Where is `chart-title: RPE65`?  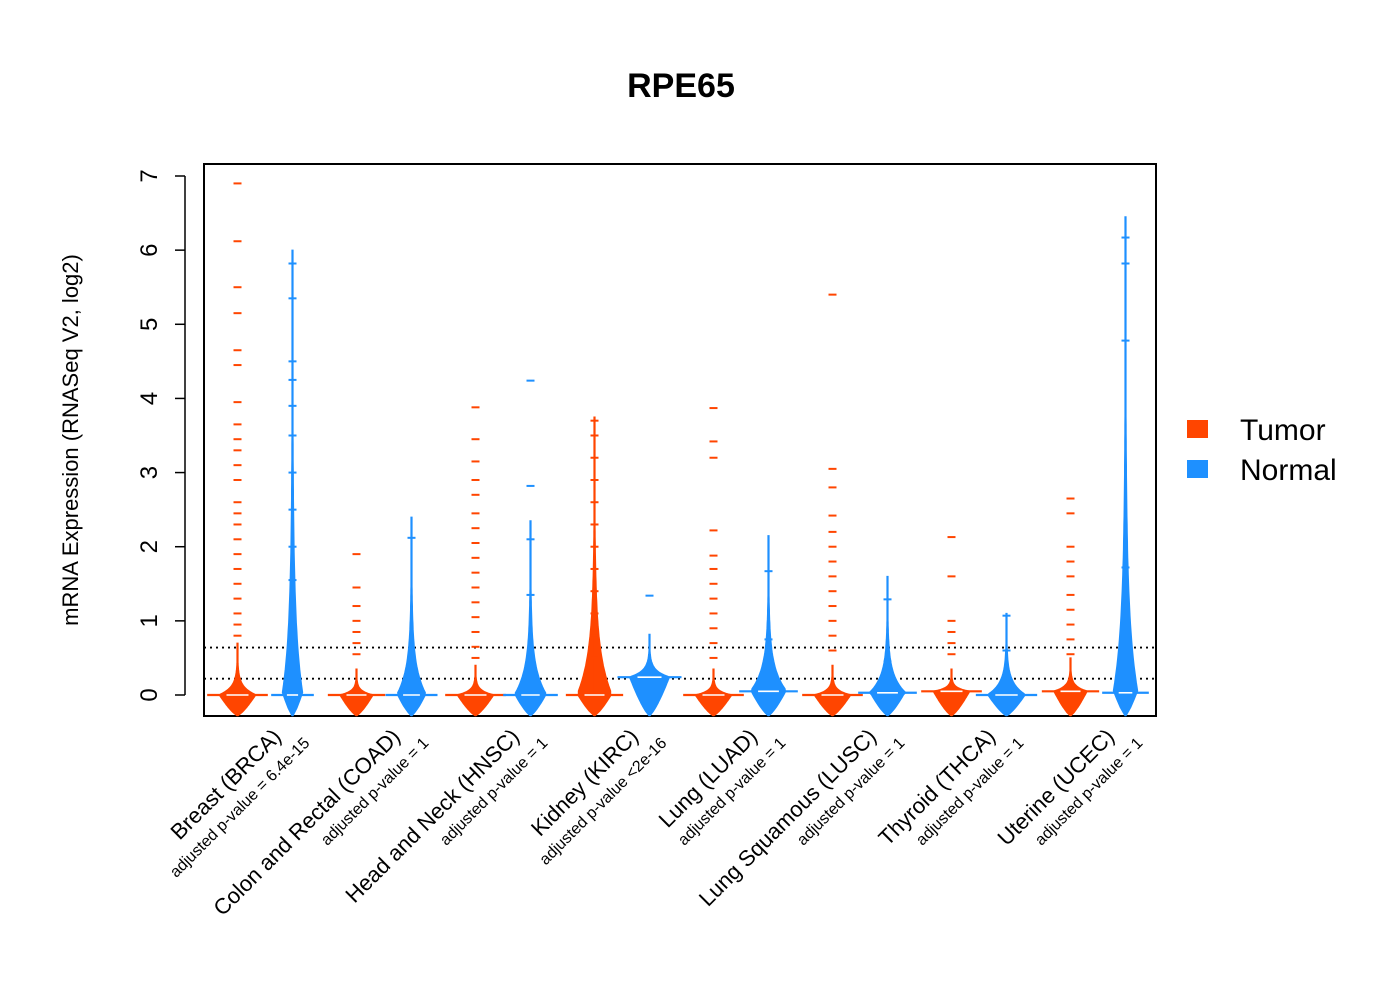 chart-title: RPE65 is located at coordinates (681, 86).